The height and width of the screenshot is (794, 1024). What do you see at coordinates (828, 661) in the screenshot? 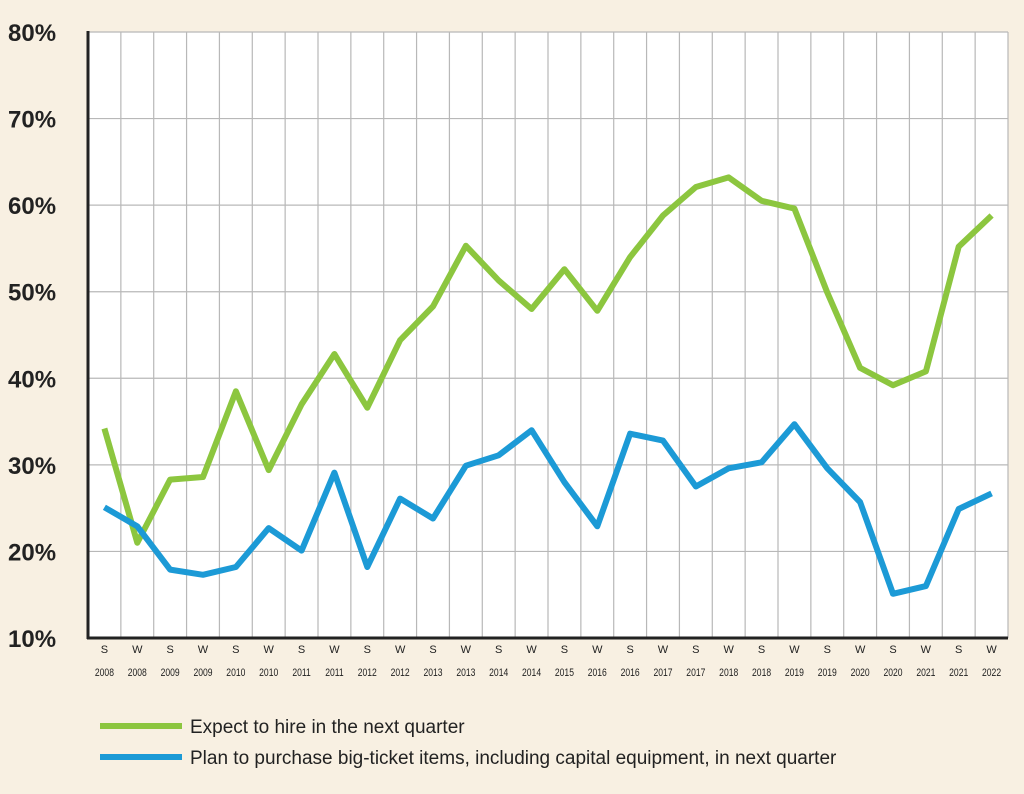
I see `x-tick-label: S 2019` at bounding box center [828, 661].